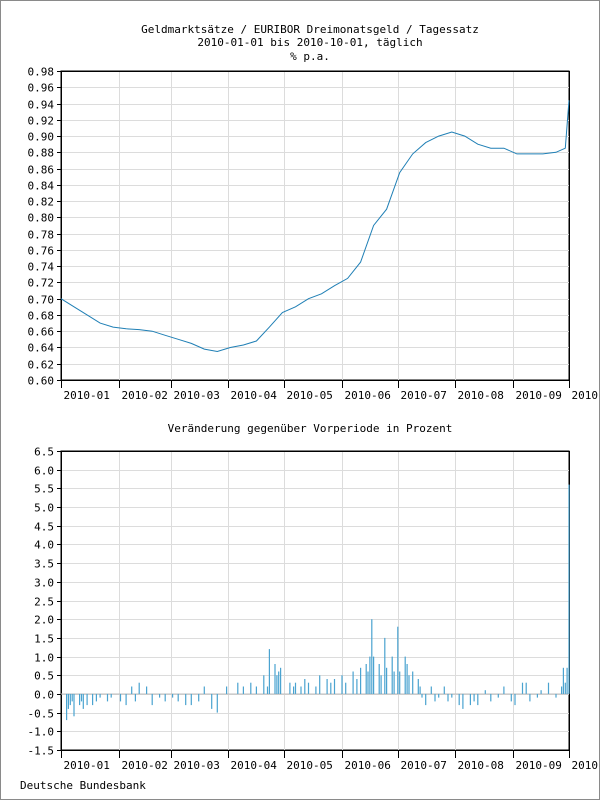  Describe the element at coordinates (41, 235) in the screenshot. I see `chart1-ytick-label: 0.78` at that location.